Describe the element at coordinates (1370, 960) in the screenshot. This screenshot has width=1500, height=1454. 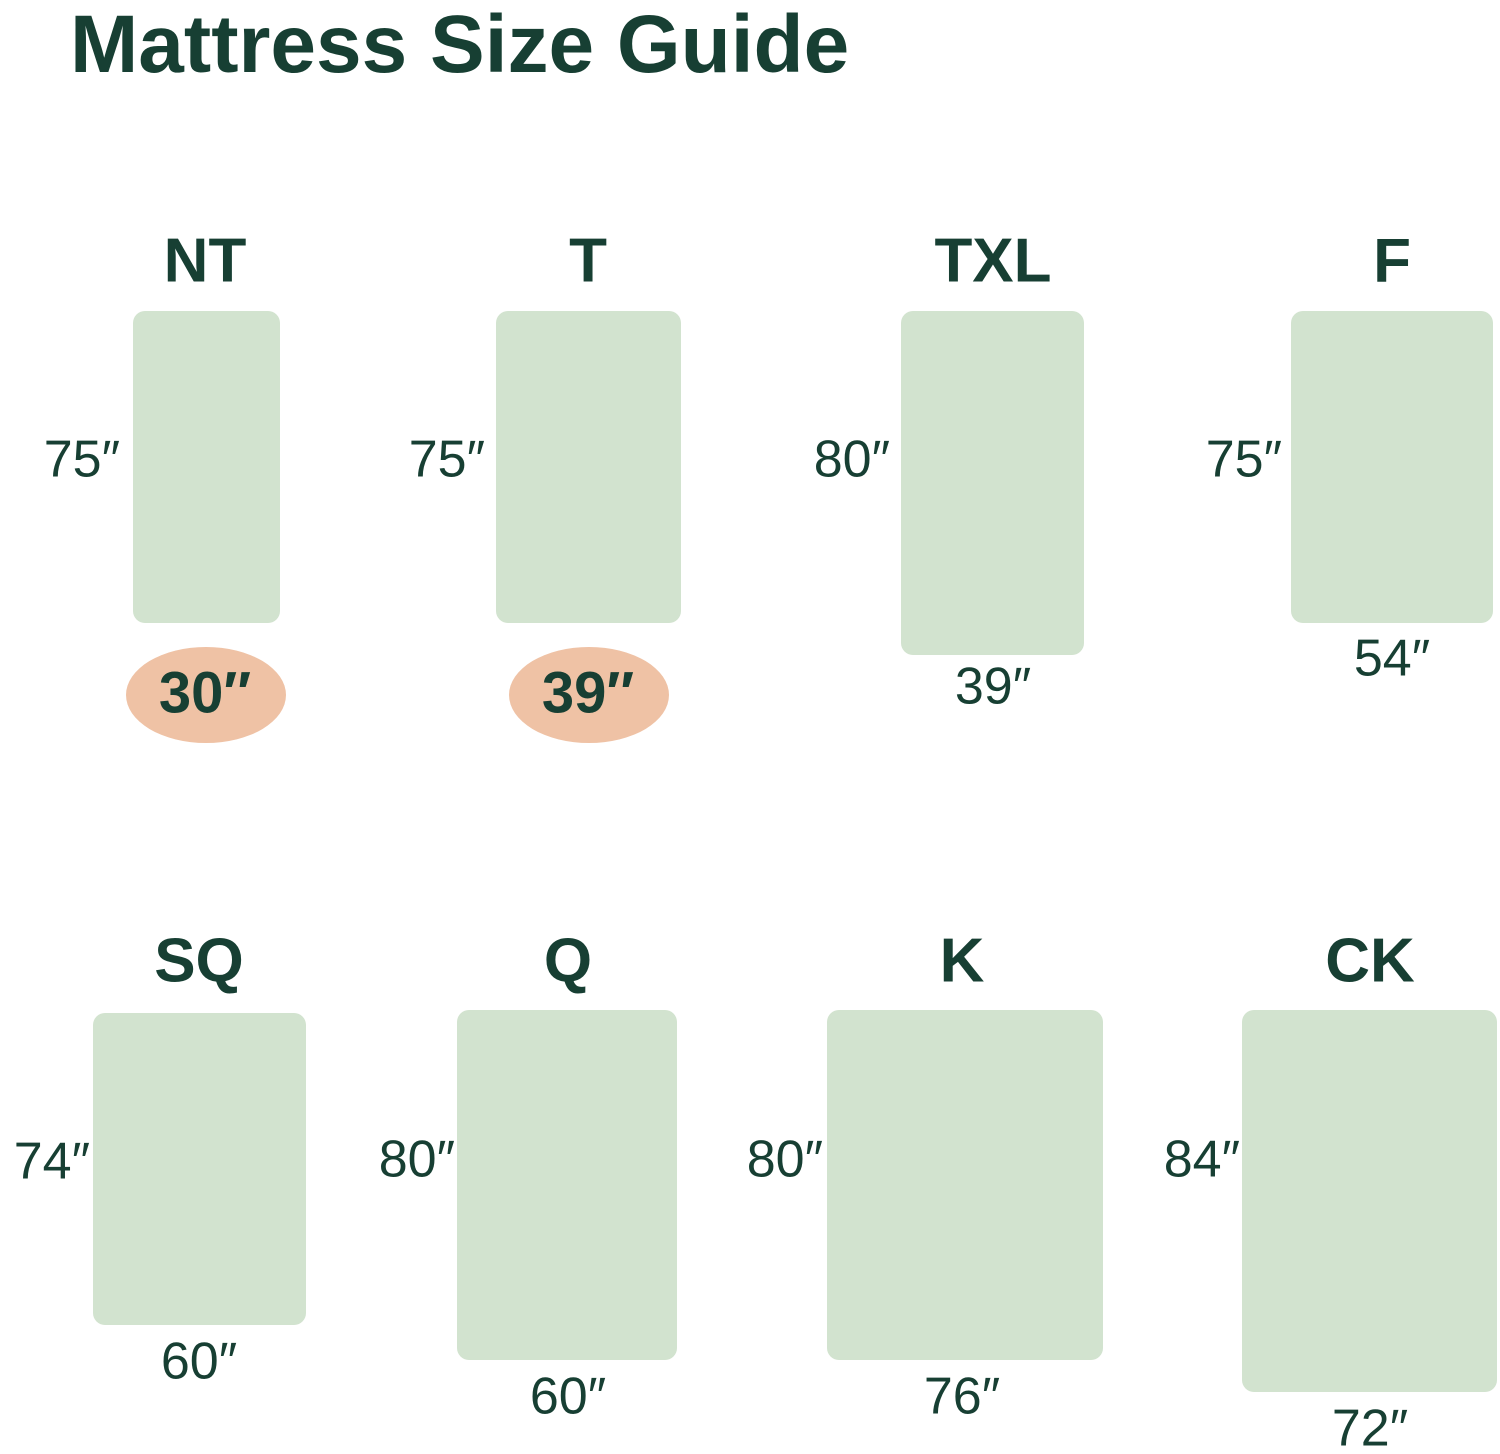
I see `size-label: CK` at that location.